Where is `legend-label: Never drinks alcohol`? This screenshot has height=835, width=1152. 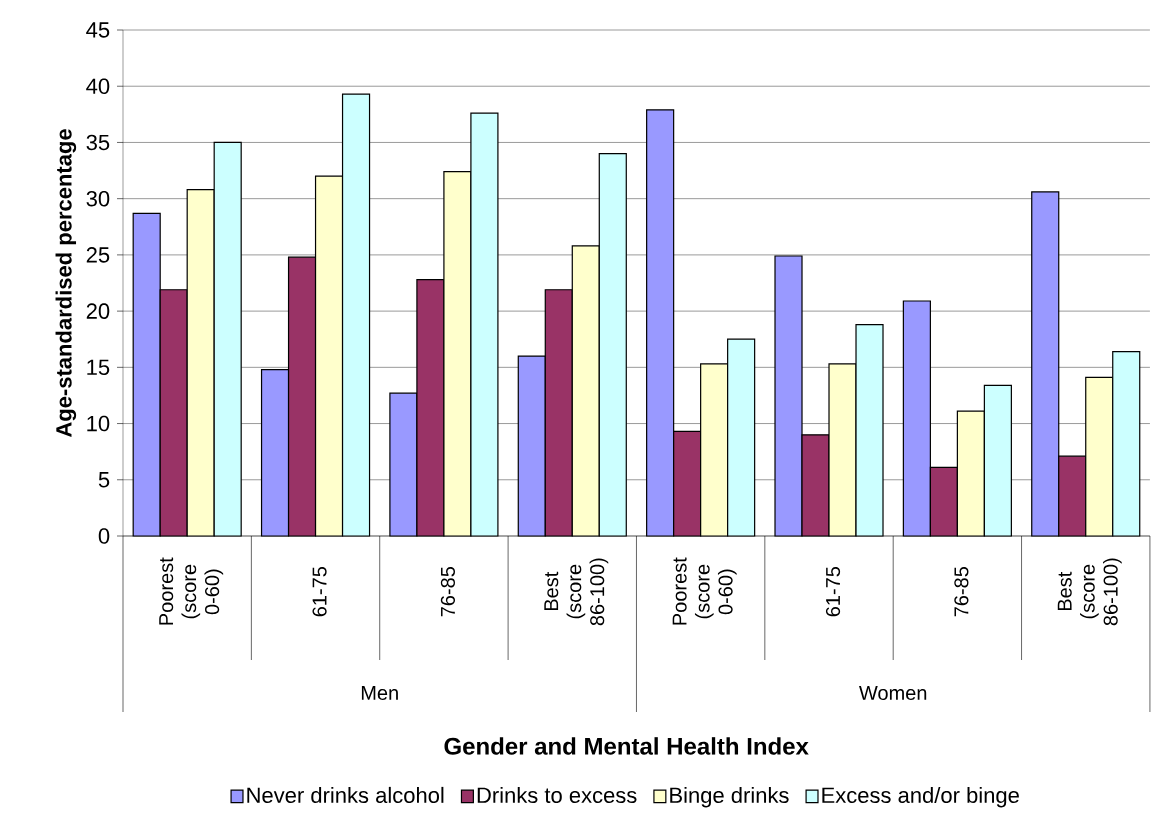 legend-label: Never drinks alcohol is located at coordinates (345, 795).